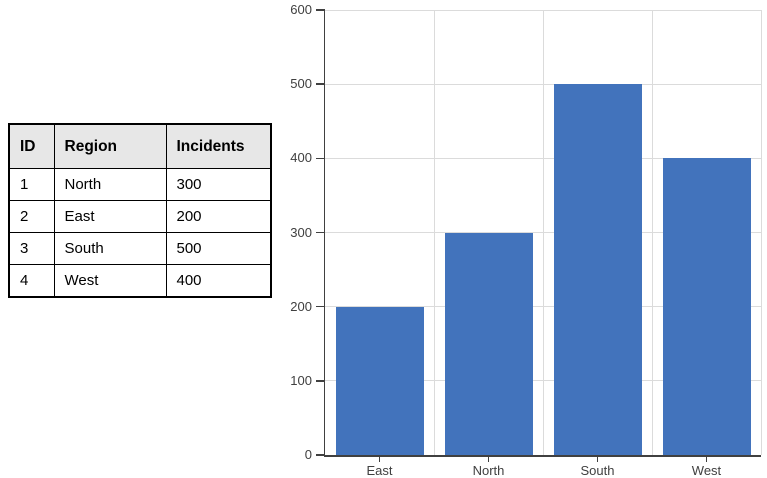 The width and height of the screenshot is (767, 478). Describe the element at coordinates (218, 248) in the screenshot. I see `table-cell: 500` at that location.